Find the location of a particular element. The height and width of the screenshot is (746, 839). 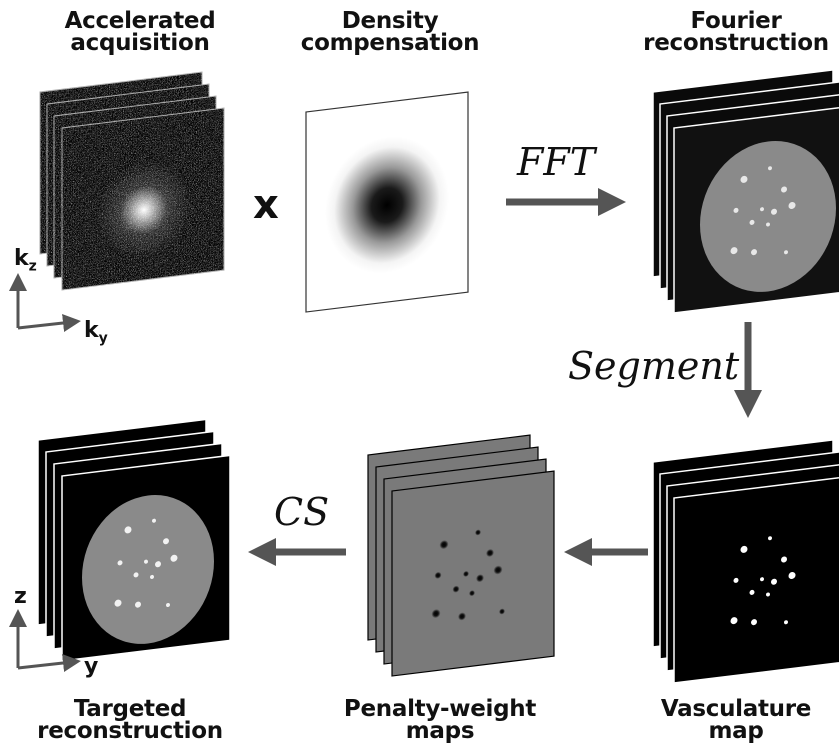

label-line: compensation is located at coordinates (390, 43).